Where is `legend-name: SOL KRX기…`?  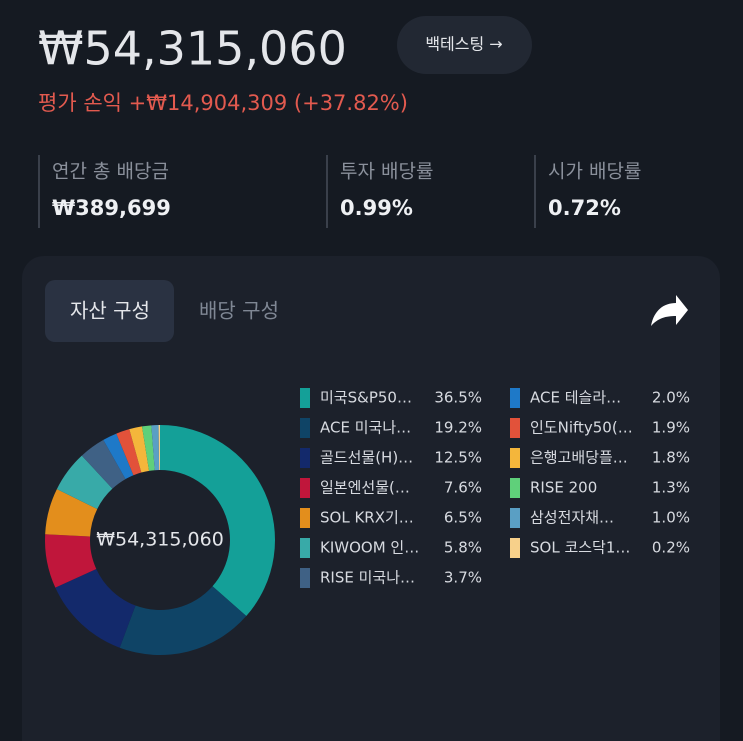
legend-name: SOL KRX기… is located at coordinates (367, 518).